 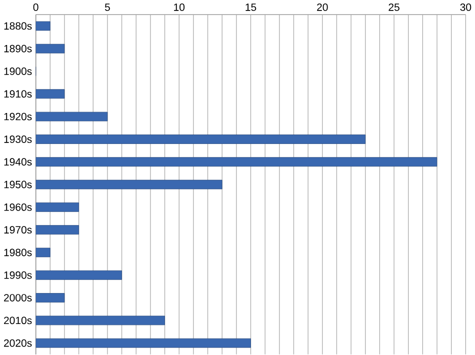 I want to click on y-tick-label: 1900s, so click(x=18, y=72).